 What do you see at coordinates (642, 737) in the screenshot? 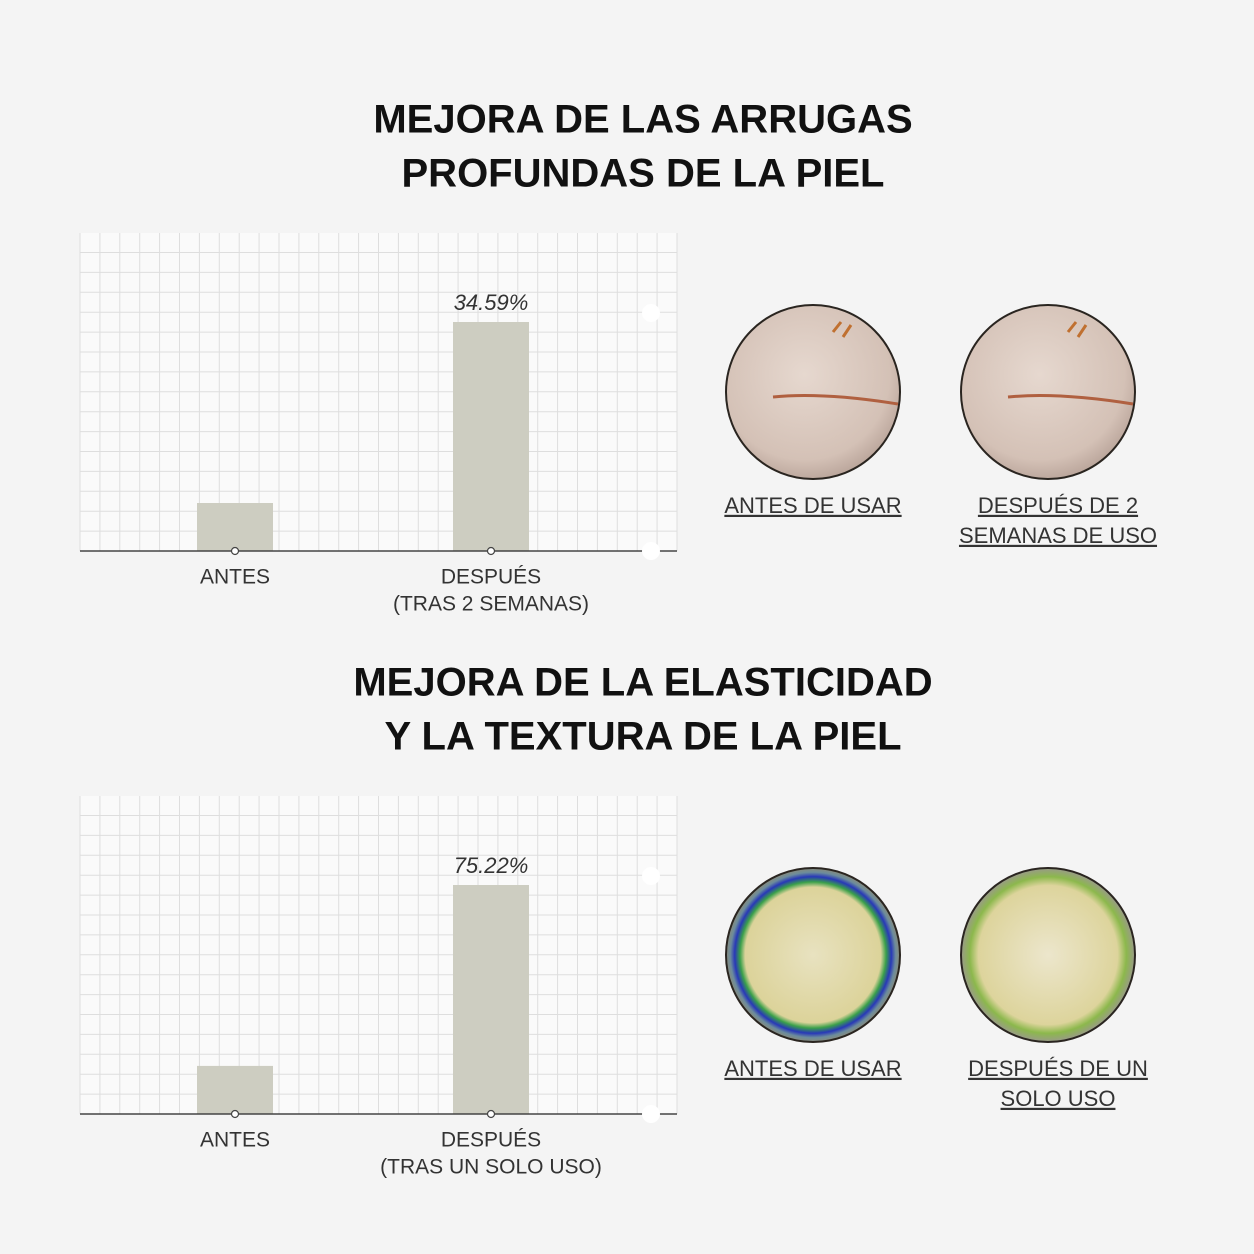
I see `chart-title: Y LA TEXTURA DE LA PIEL` at bounding box center [642, 737].